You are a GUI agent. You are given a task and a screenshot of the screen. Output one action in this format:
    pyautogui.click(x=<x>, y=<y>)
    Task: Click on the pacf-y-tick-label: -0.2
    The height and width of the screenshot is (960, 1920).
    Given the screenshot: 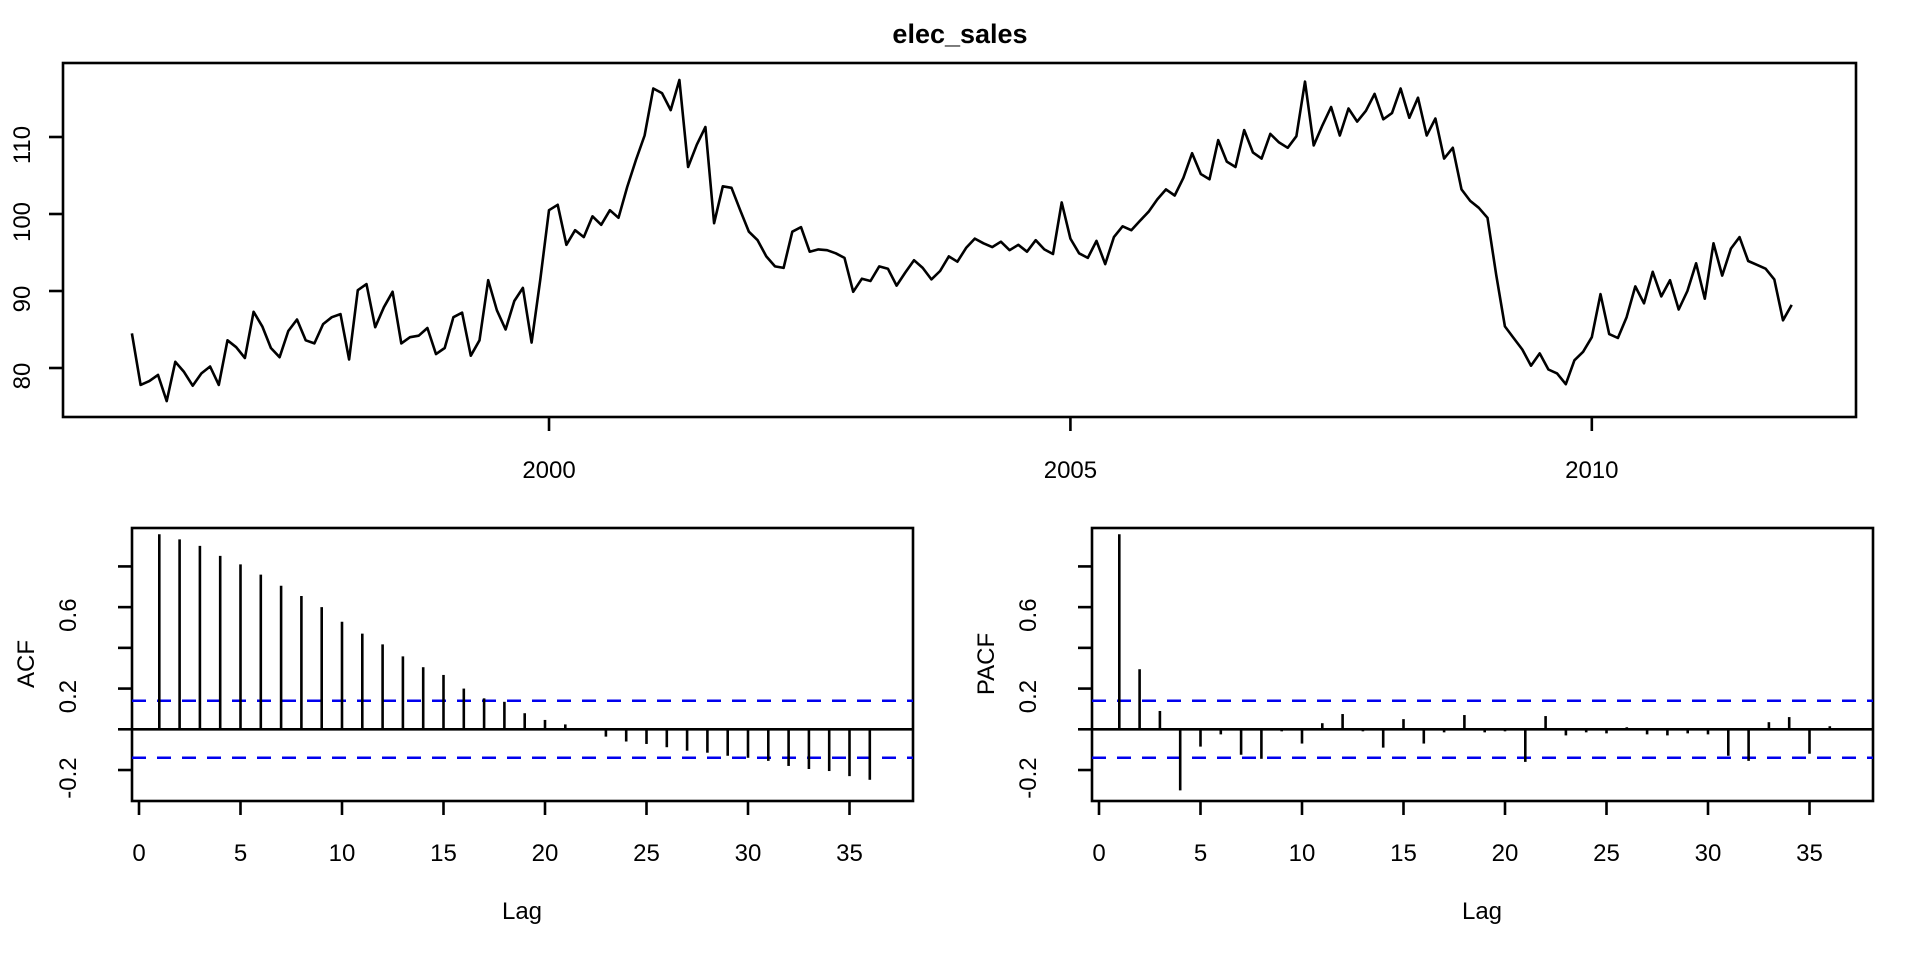 What is the action you would take?
    pyautogui.click(x=1028, y=777)
    